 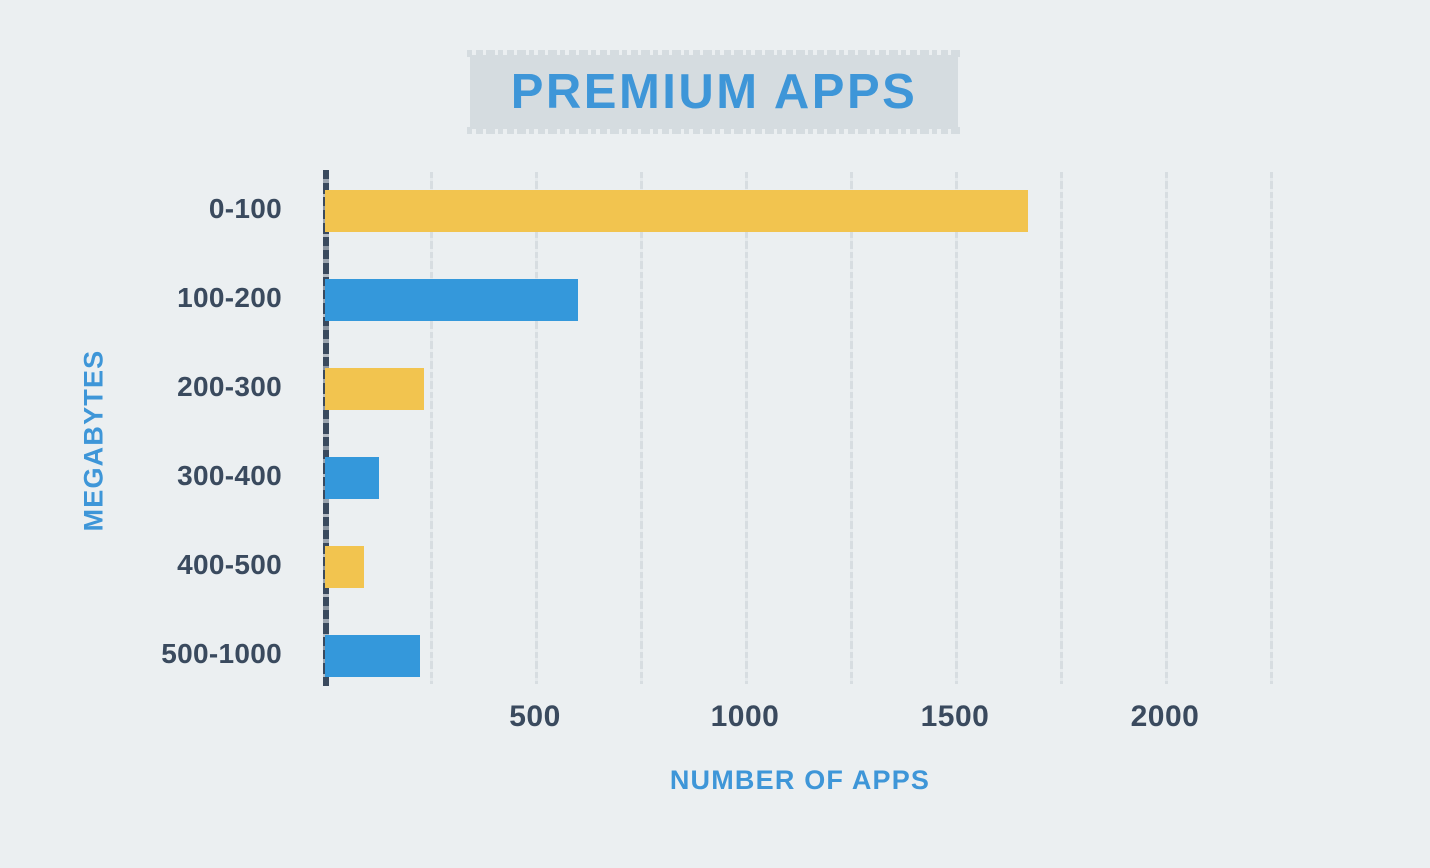 I want to click on y-axis-tick-label: 100-200, so click(x=229, y=297).